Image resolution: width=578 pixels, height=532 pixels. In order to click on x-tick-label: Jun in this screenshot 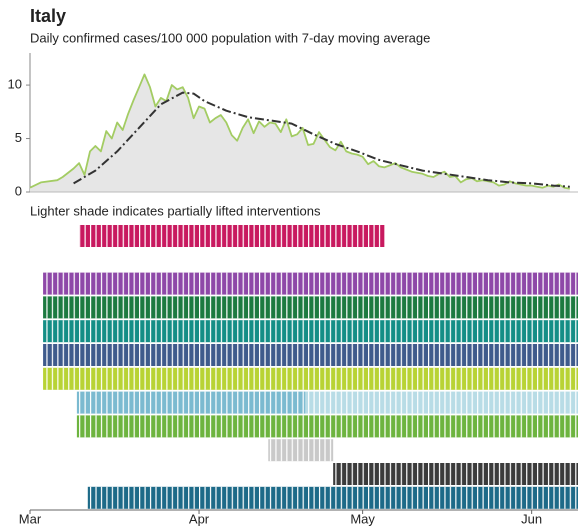, I will do `click(531, 518)`.